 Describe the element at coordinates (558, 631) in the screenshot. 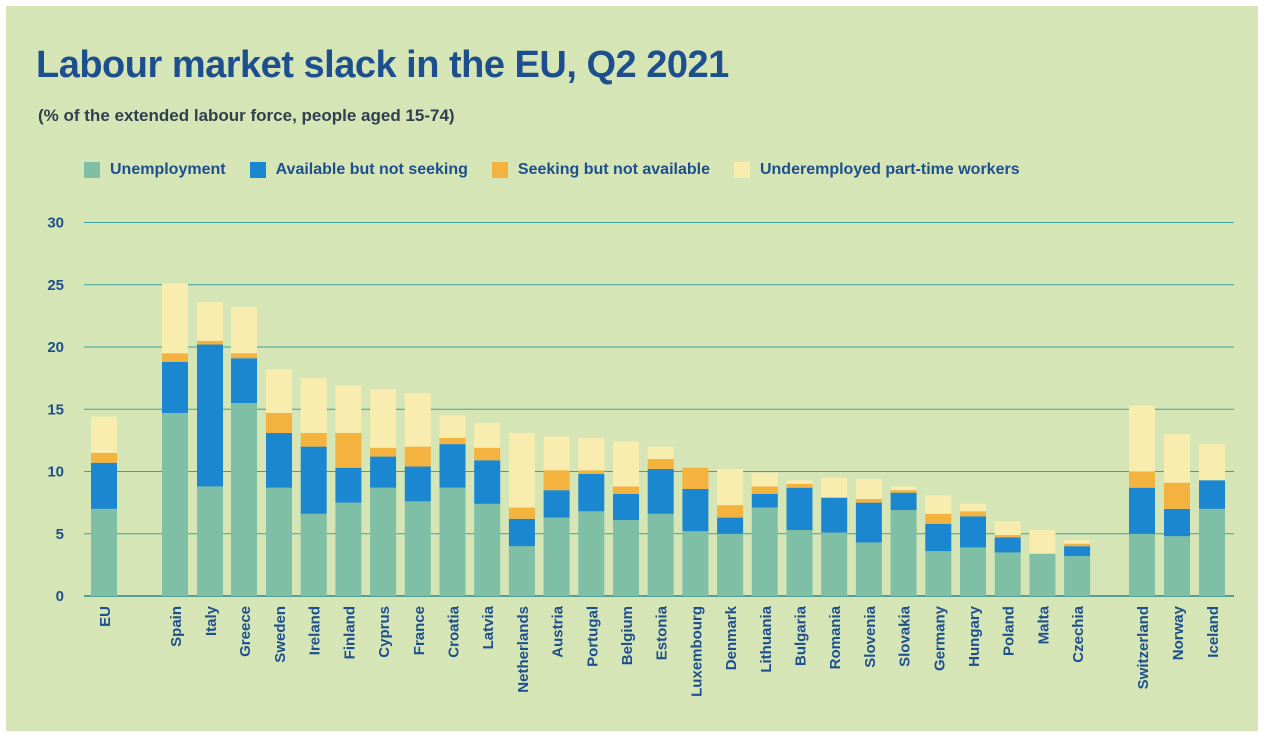

I see `x-tick-label: Austria` at that location.